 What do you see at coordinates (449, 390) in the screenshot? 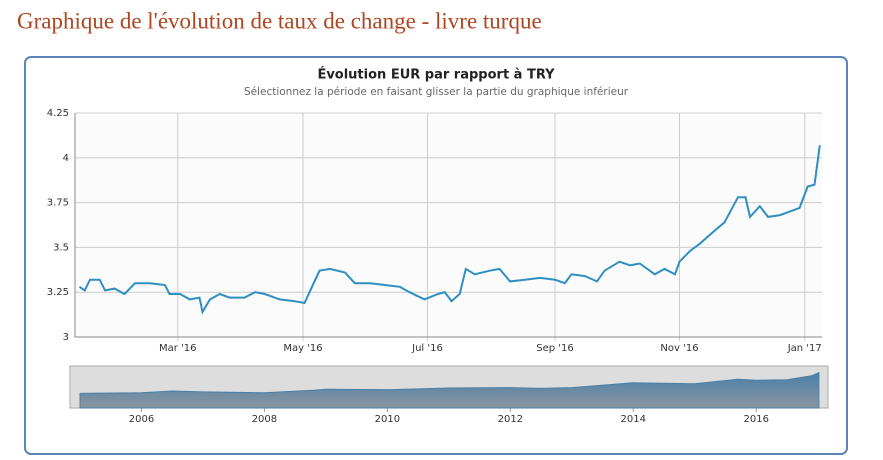
I see `area` at bounding box center [449, 390].